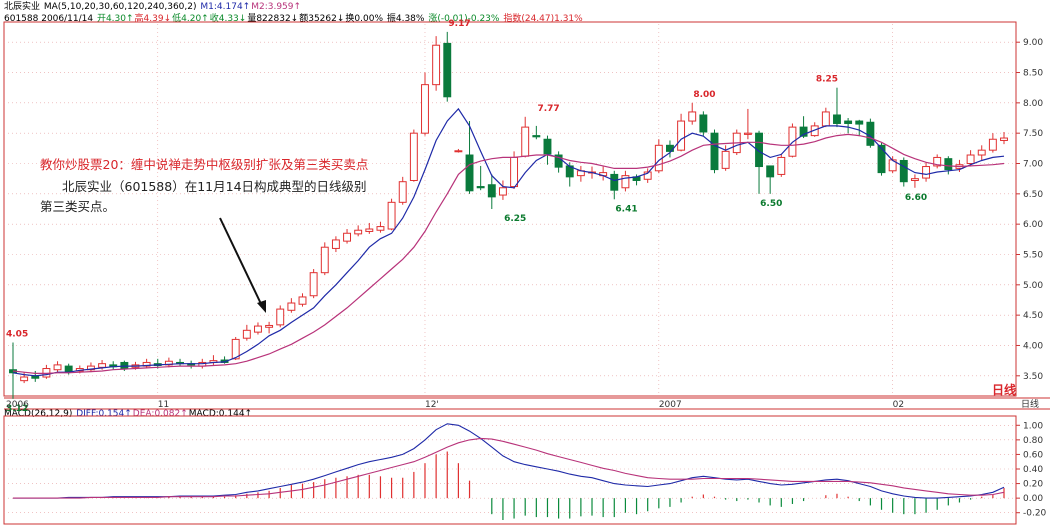 This screenshot has height=532, width=1050. I want to click on macd-dea-line, so click(509, 468).